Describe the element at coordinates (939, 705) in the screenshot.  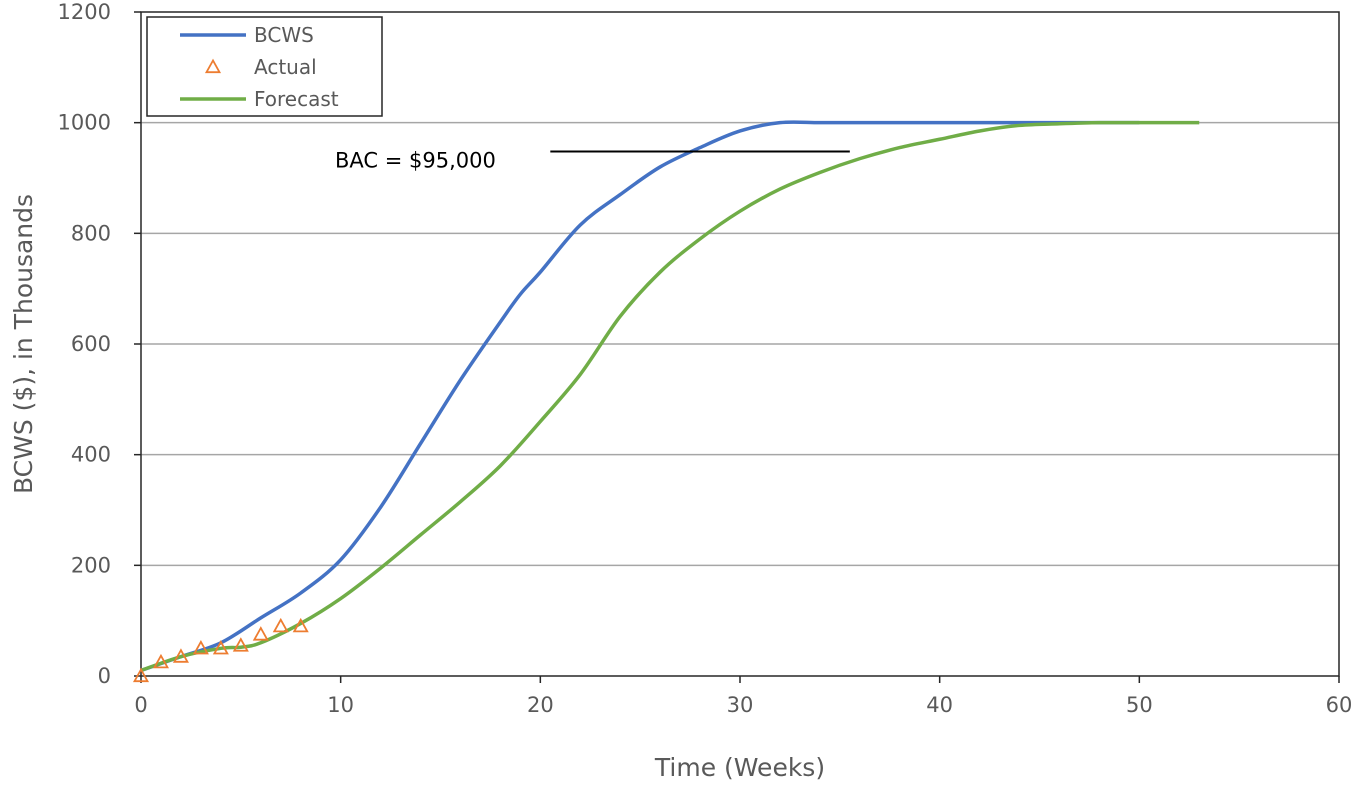
I see `x-tick-label: 40` at that location.